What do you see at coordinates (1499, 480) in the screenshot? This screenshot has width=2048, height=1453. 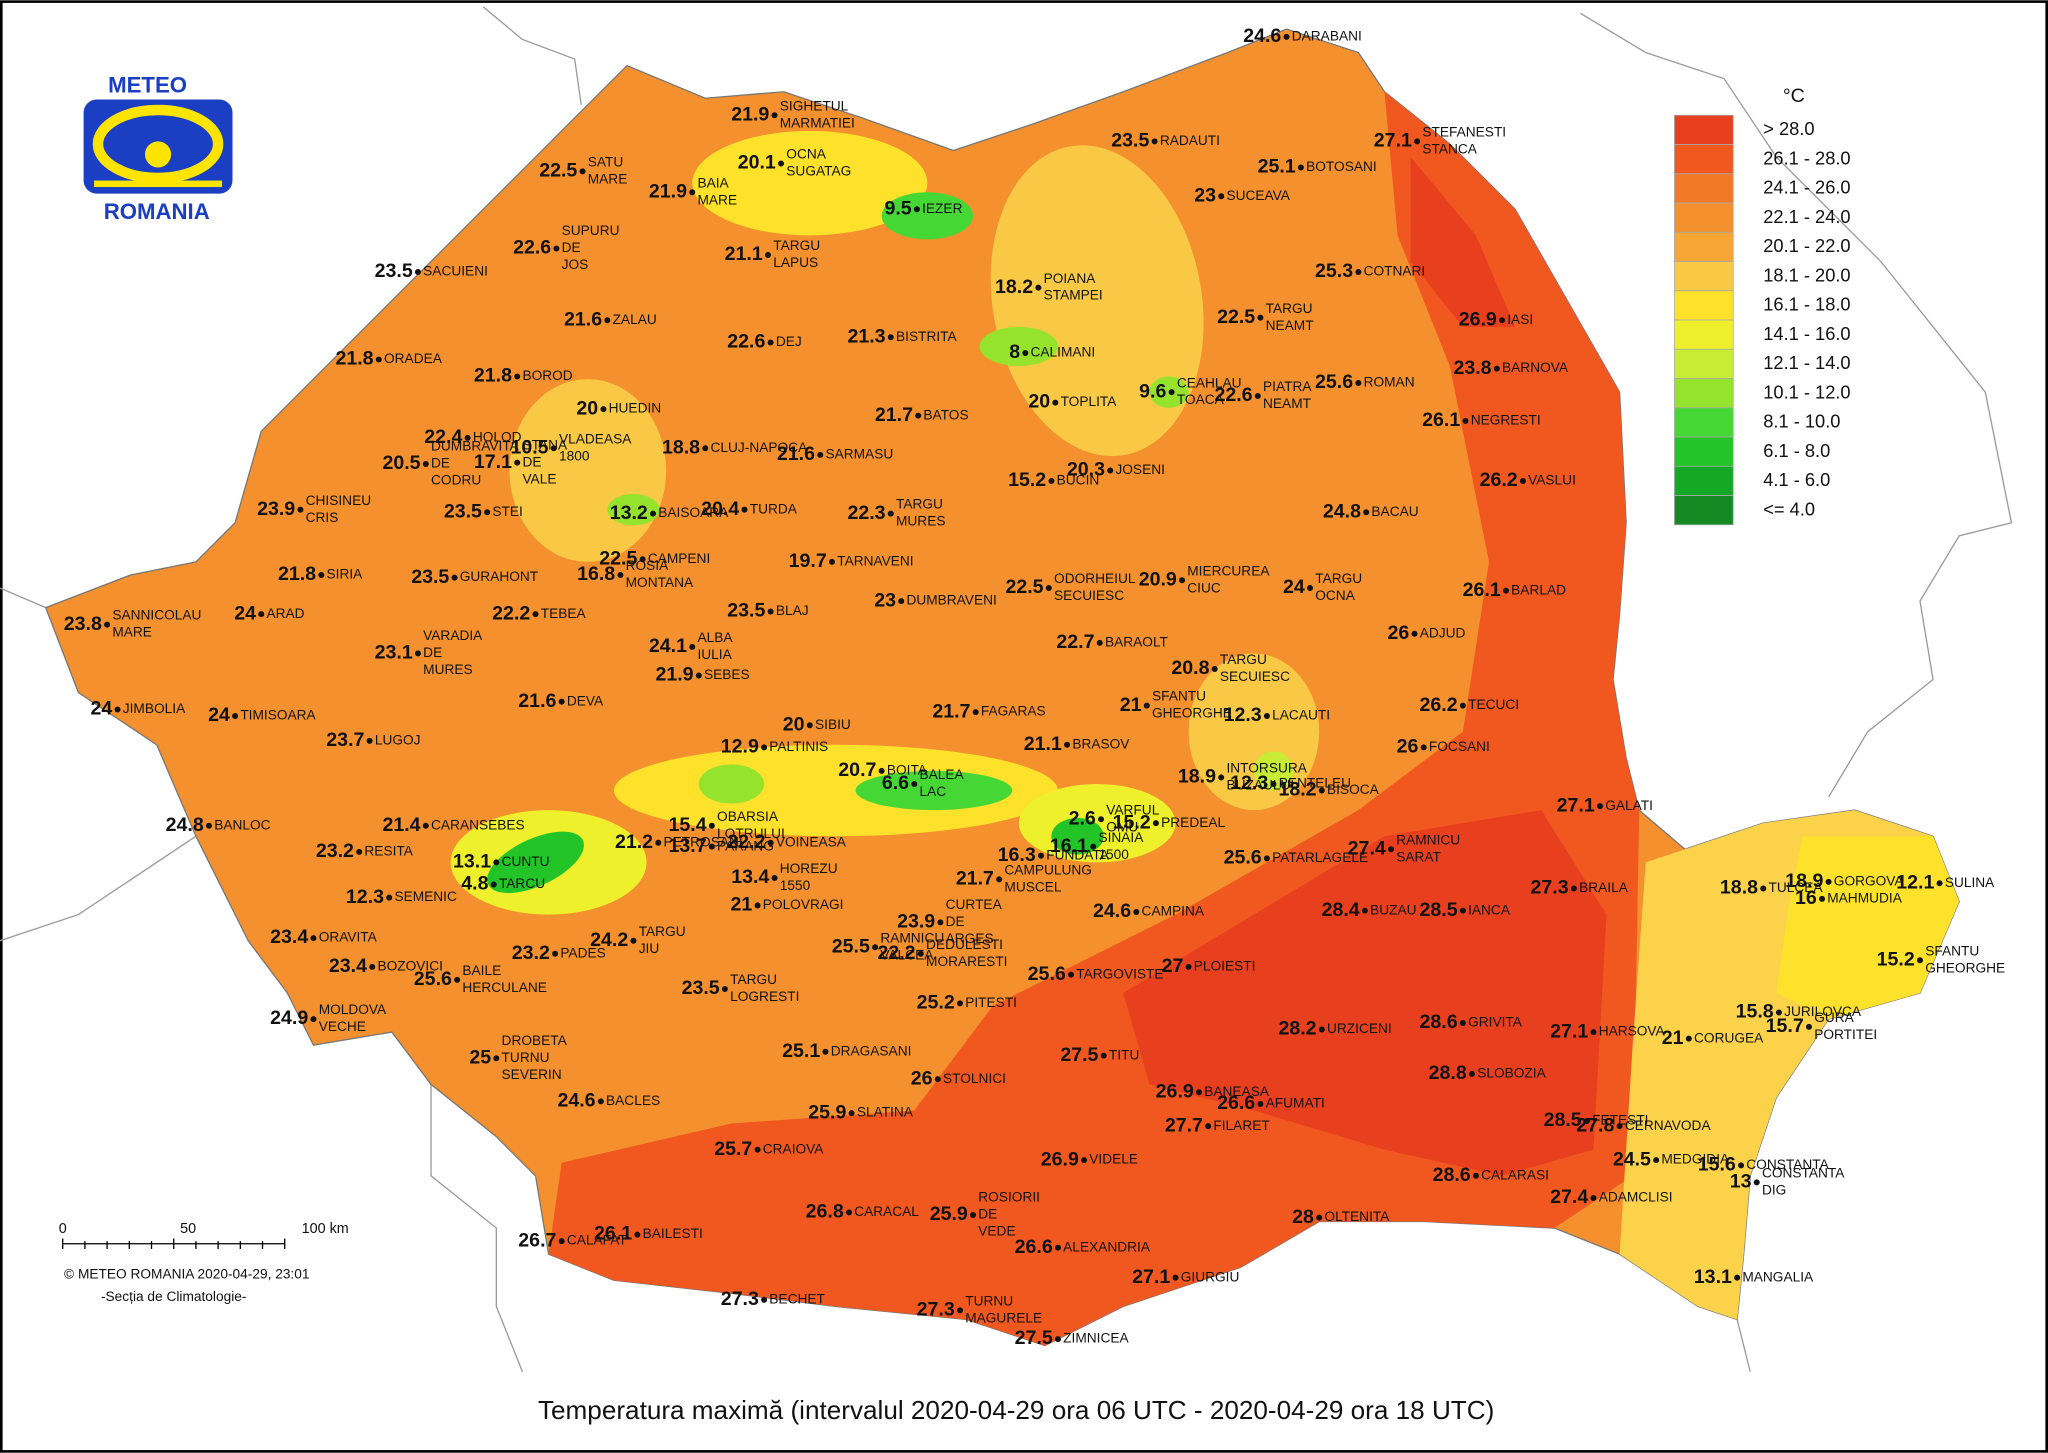 I see `station-value: 26.2` at bounding box center [1499, 480].